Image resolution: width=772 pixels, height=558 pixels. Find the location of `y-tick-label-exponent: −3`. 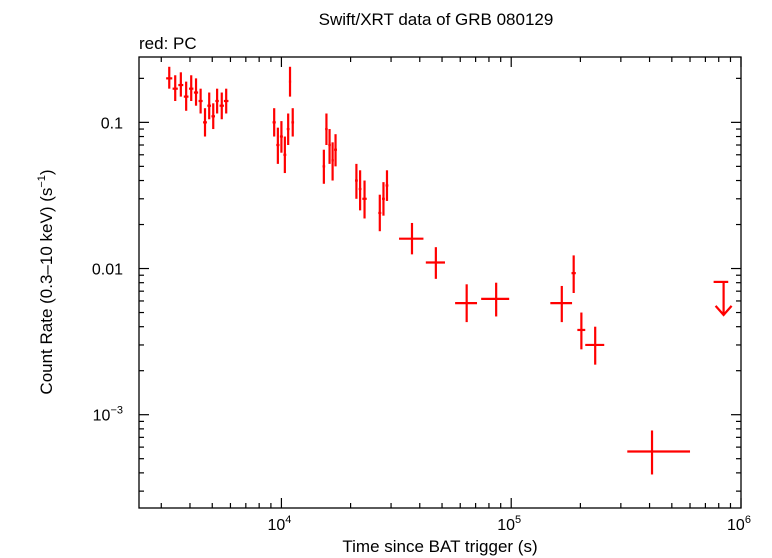

y-tick-label-exponent: −3 is located at coordinates (116, 411).